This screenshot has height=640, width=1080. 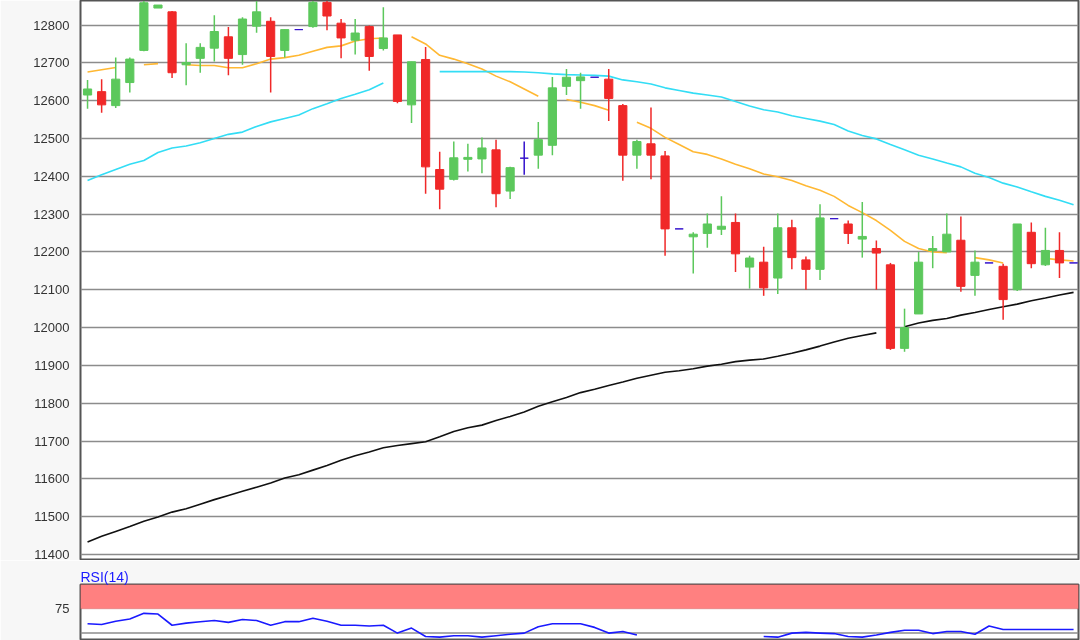 I want to click on y-tick-label: 12000, so click(x=51, y=328).